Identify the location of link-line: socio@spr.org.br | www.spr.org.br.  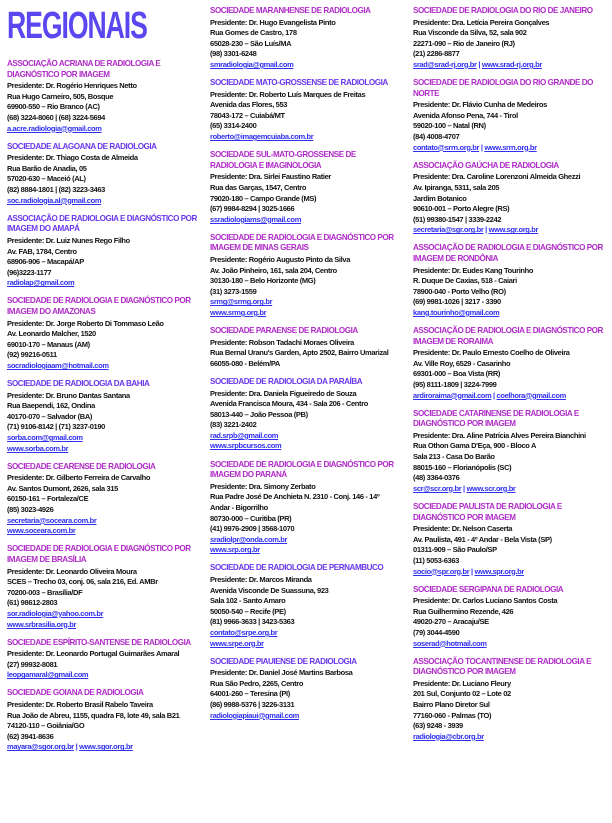
(509, 572).